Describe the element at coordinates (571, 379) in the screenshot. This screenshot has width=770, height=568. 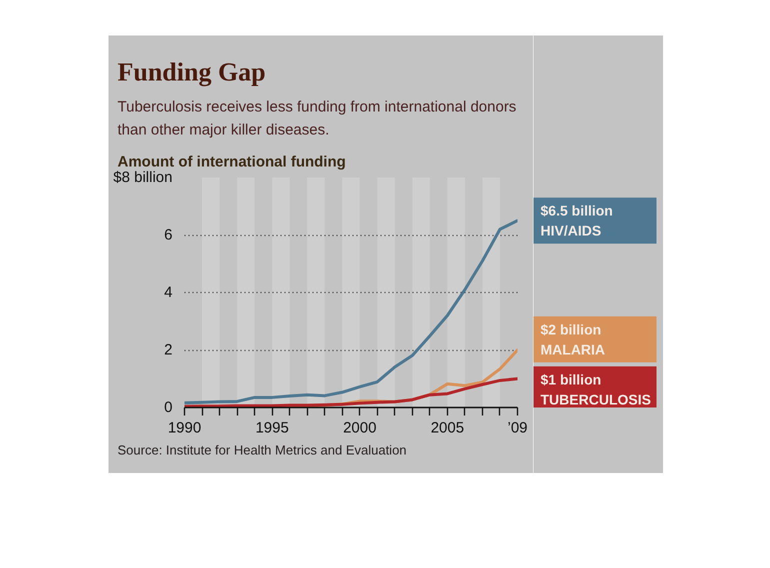
I see `data-label: $1 billion` at that location.